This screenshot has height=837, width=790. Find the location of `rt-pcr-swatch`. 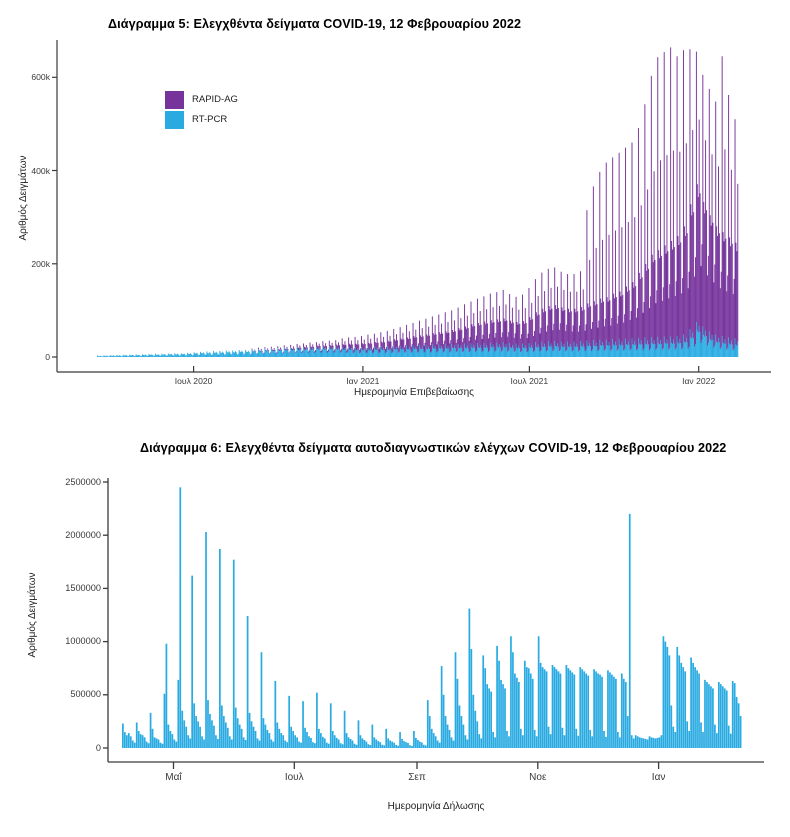

rt-pcr-swatch is located at coordinates (174, 120).